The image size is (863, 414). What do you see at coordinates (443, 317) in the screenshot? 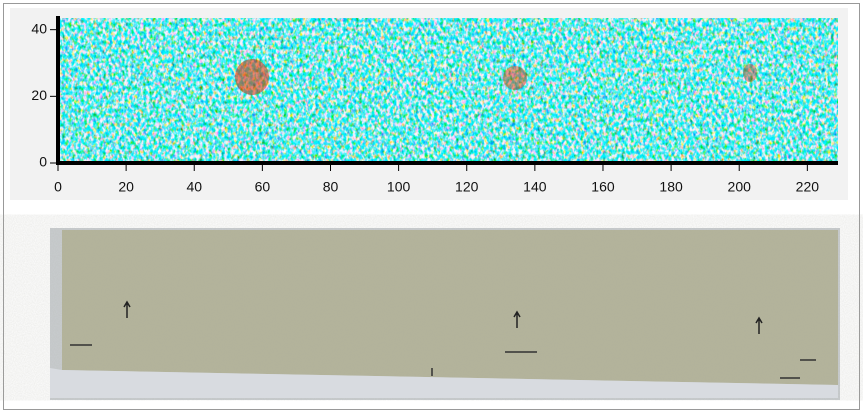
I see `arrow-marks` at bounding box center [443, 317].